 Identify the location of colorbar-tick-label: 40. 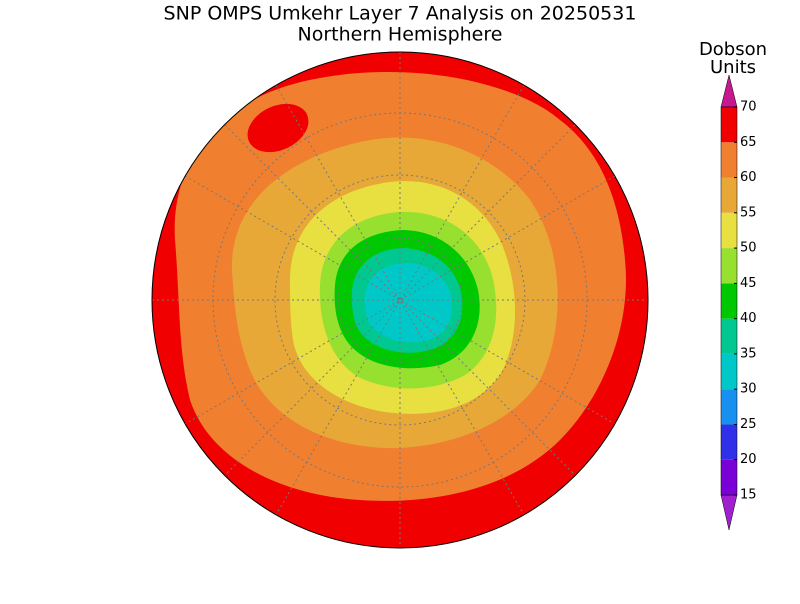
(748, 318).